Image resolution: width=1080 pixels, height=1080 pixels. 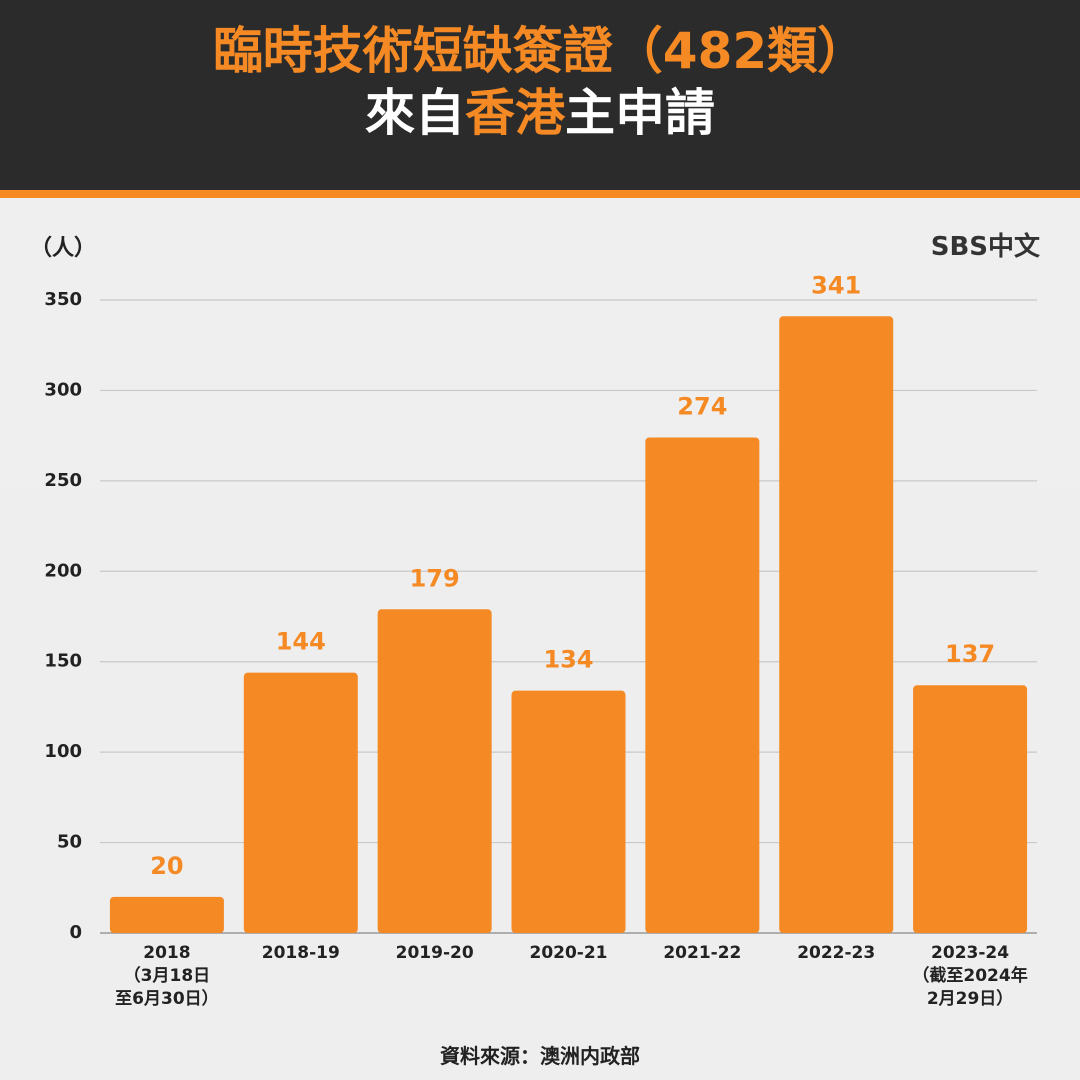 I want to click on value-label: 134, so click(x=568, y=660).